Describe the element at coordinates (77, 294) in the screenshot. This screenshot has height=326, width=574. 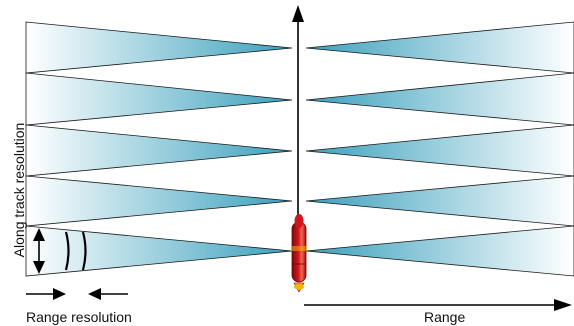
I see `range-resolution-arrows` at that location.